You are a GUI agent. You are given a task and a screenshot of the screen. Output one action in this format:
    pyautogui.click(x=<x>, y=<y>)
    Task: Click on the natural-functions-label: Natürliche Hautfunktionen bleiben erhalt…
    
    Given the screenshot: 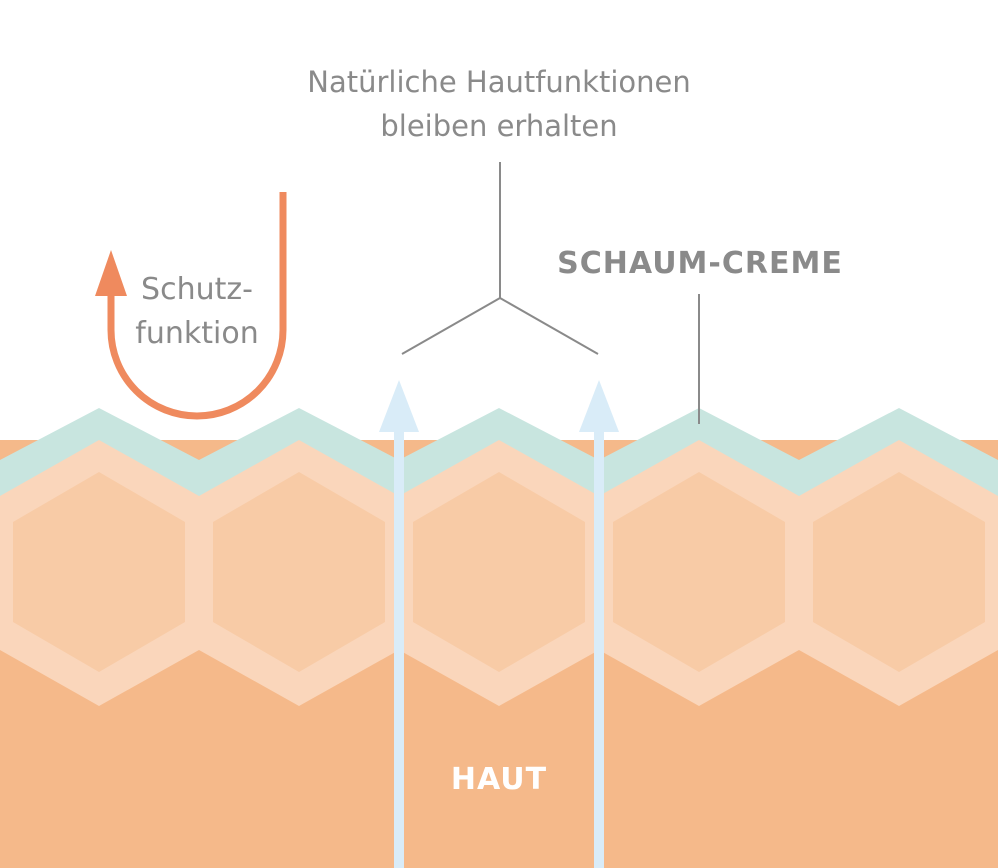 What is the action you would take?
    pyautogui.click(x=499, y=104)
    